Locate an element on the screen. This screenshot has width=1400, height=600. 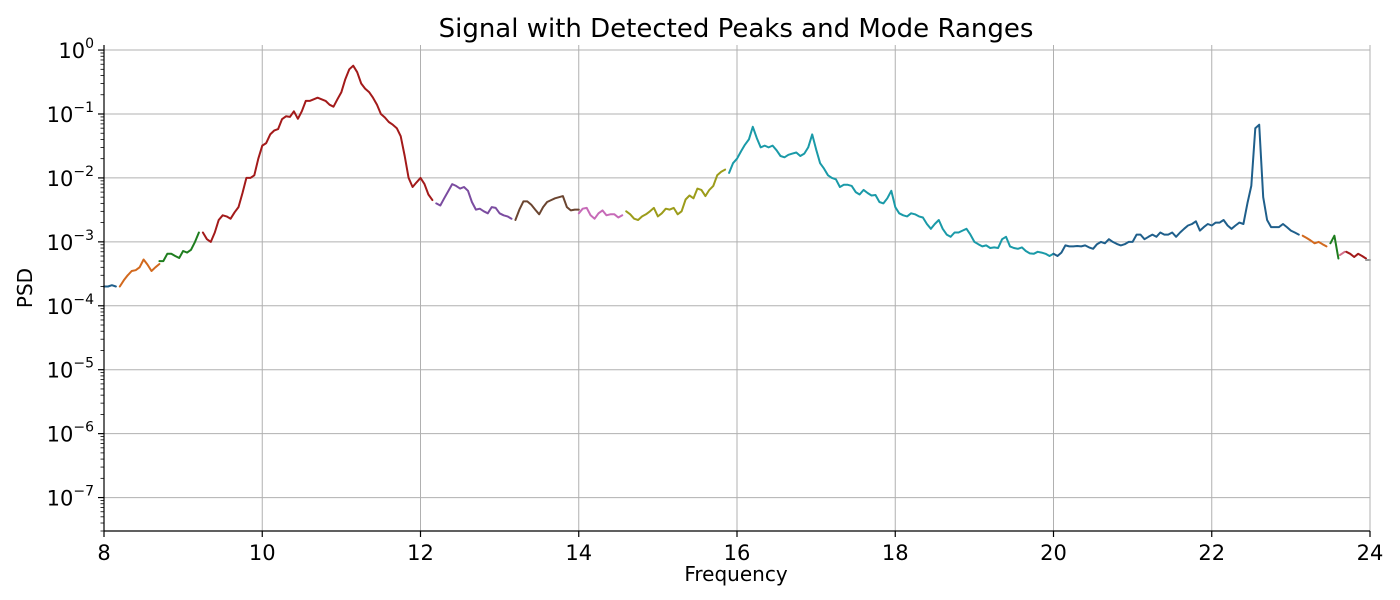
x-axis-ticks: 8 10 12 14 16 18 20 22 24 is located at coordinates (740, 548).